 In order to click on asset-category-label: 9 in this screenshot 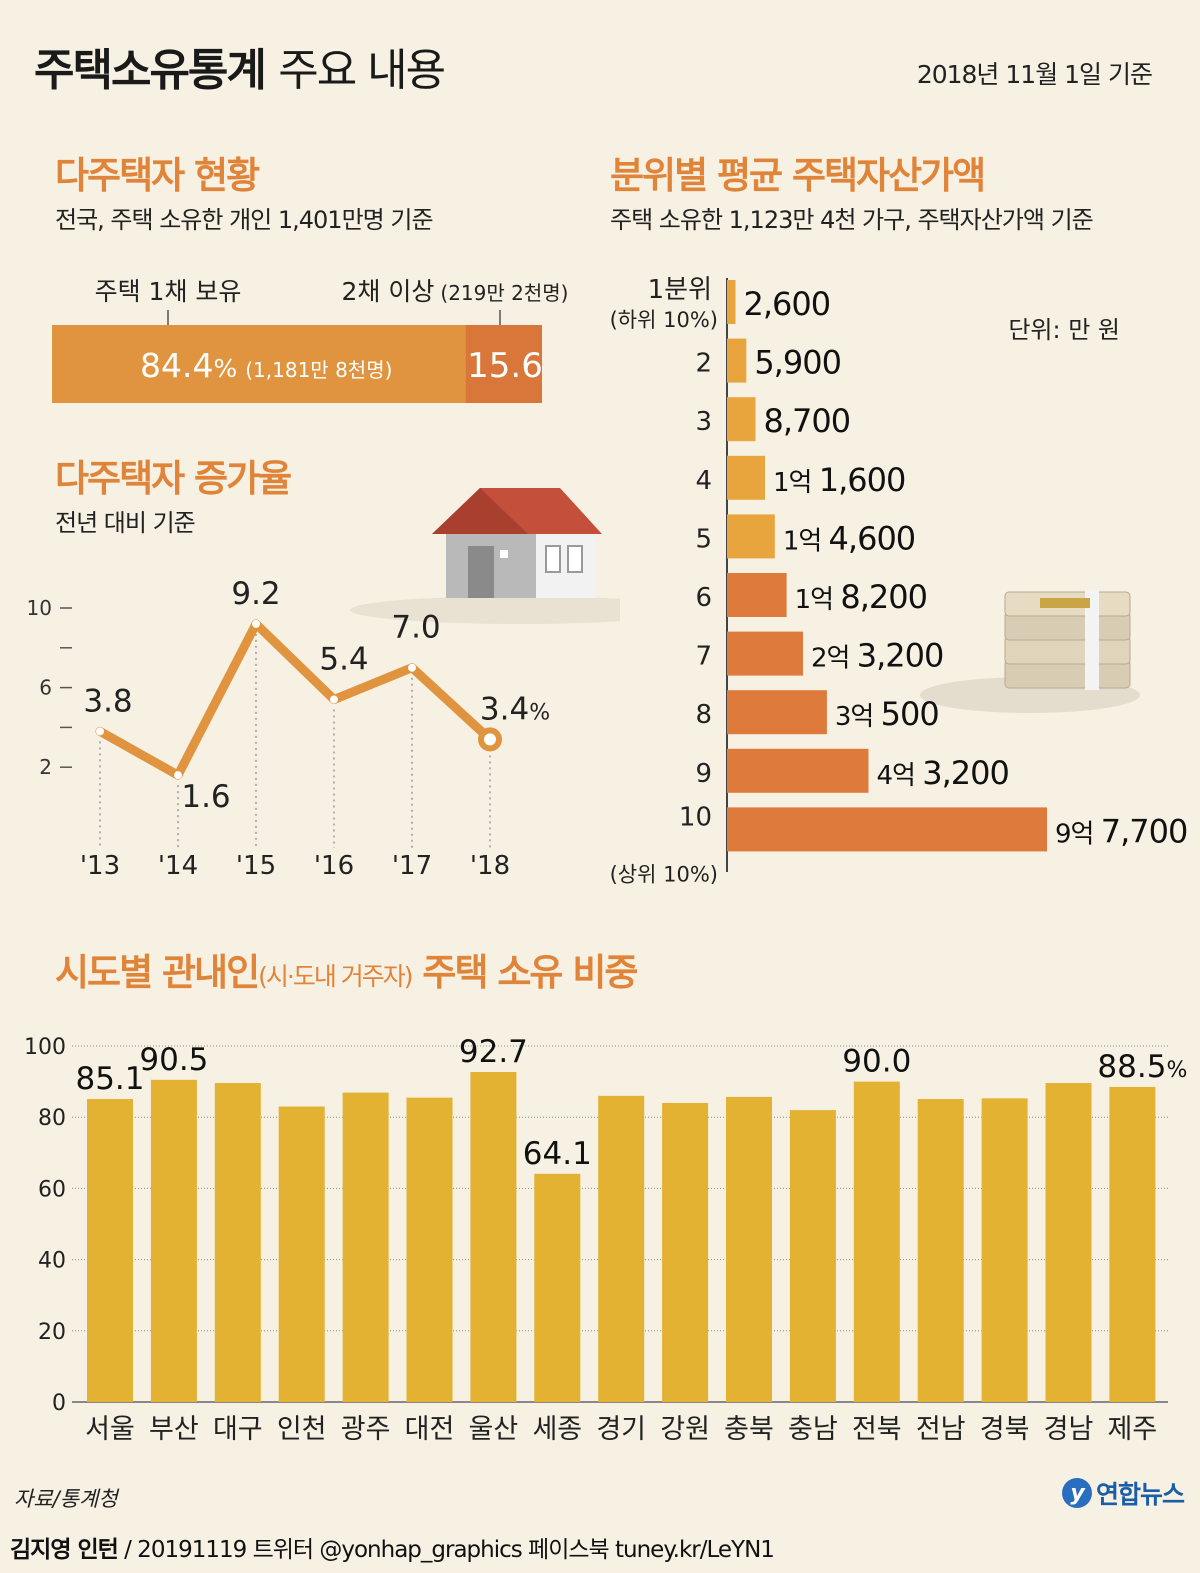, I will do `click(703, 774)`.